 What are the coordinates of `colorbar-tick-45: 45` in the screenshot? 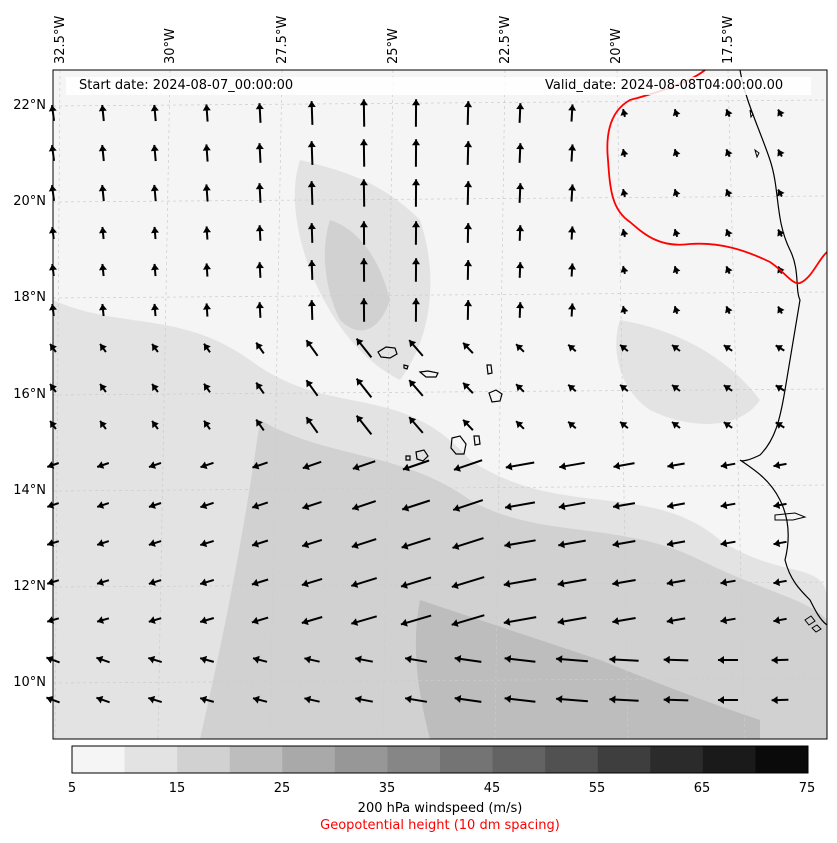 It's located at (492, 788).